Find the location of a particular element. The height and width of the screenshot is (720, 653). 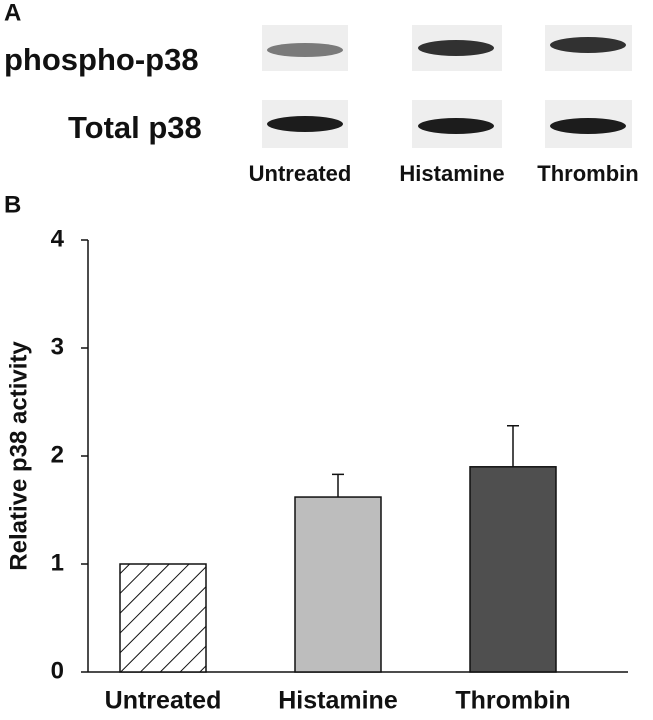

lane-label: Thrombin is located at coordinates (587, 173).